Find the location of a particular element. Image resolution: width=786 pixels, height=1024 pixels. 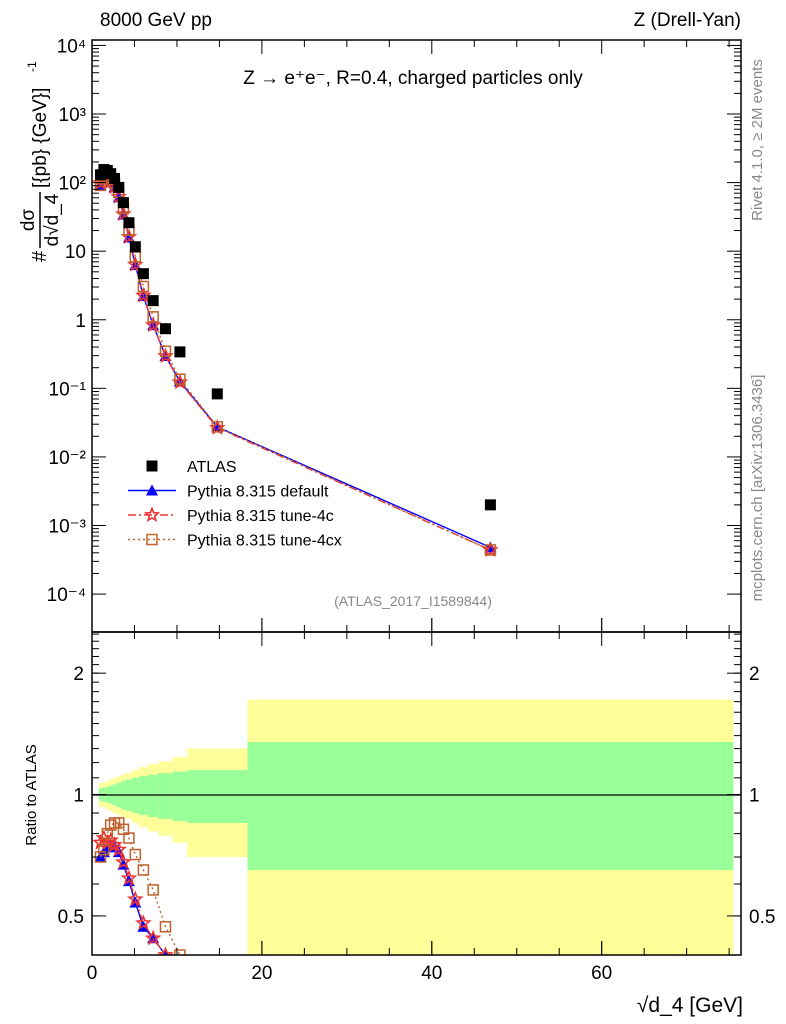

legend-label: Pythia 8.315 tune-4c is located at coordinates (260, 516).